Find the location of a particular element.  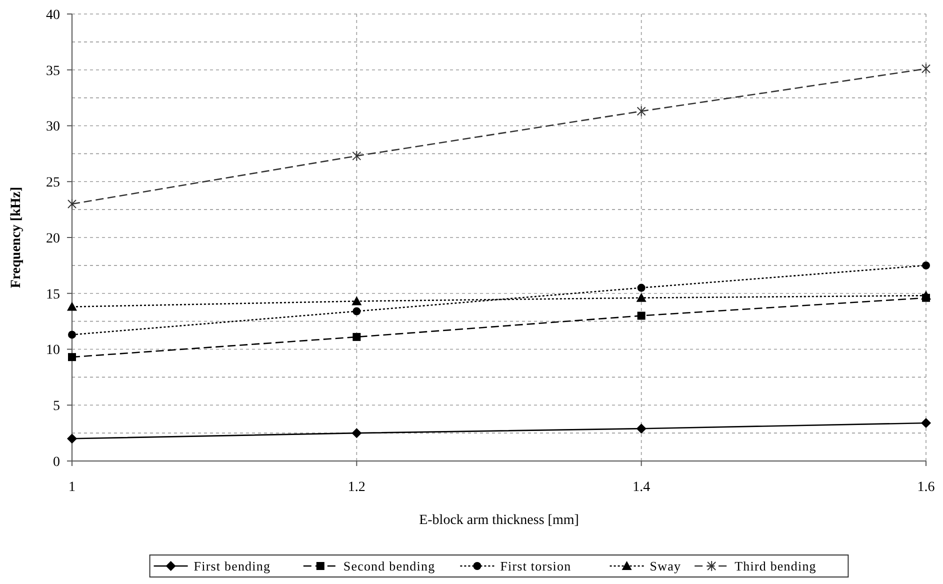

y-tick-label: 35 is located at coordinates (53, 71).